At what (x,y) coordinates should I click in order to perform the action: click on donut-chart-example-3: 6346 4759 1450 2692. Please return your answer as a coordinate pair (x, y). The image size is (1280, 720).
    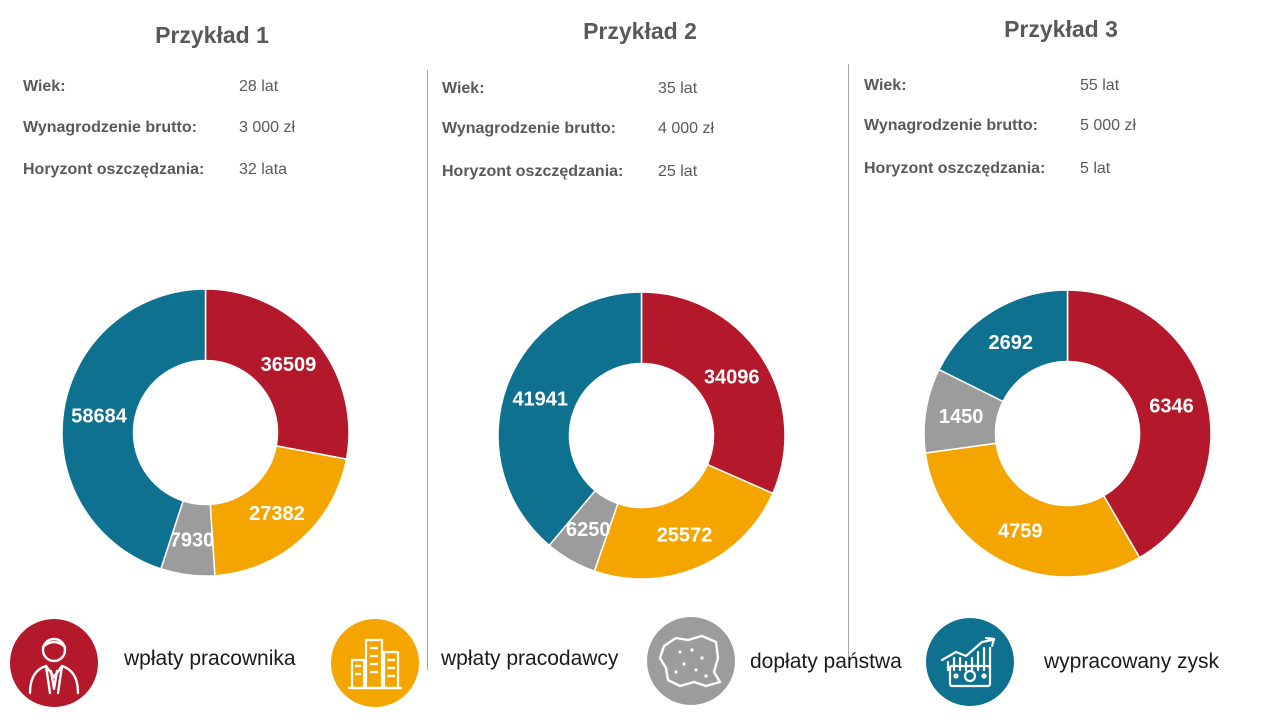
    Looking at the image, I should click on (1067, 433).